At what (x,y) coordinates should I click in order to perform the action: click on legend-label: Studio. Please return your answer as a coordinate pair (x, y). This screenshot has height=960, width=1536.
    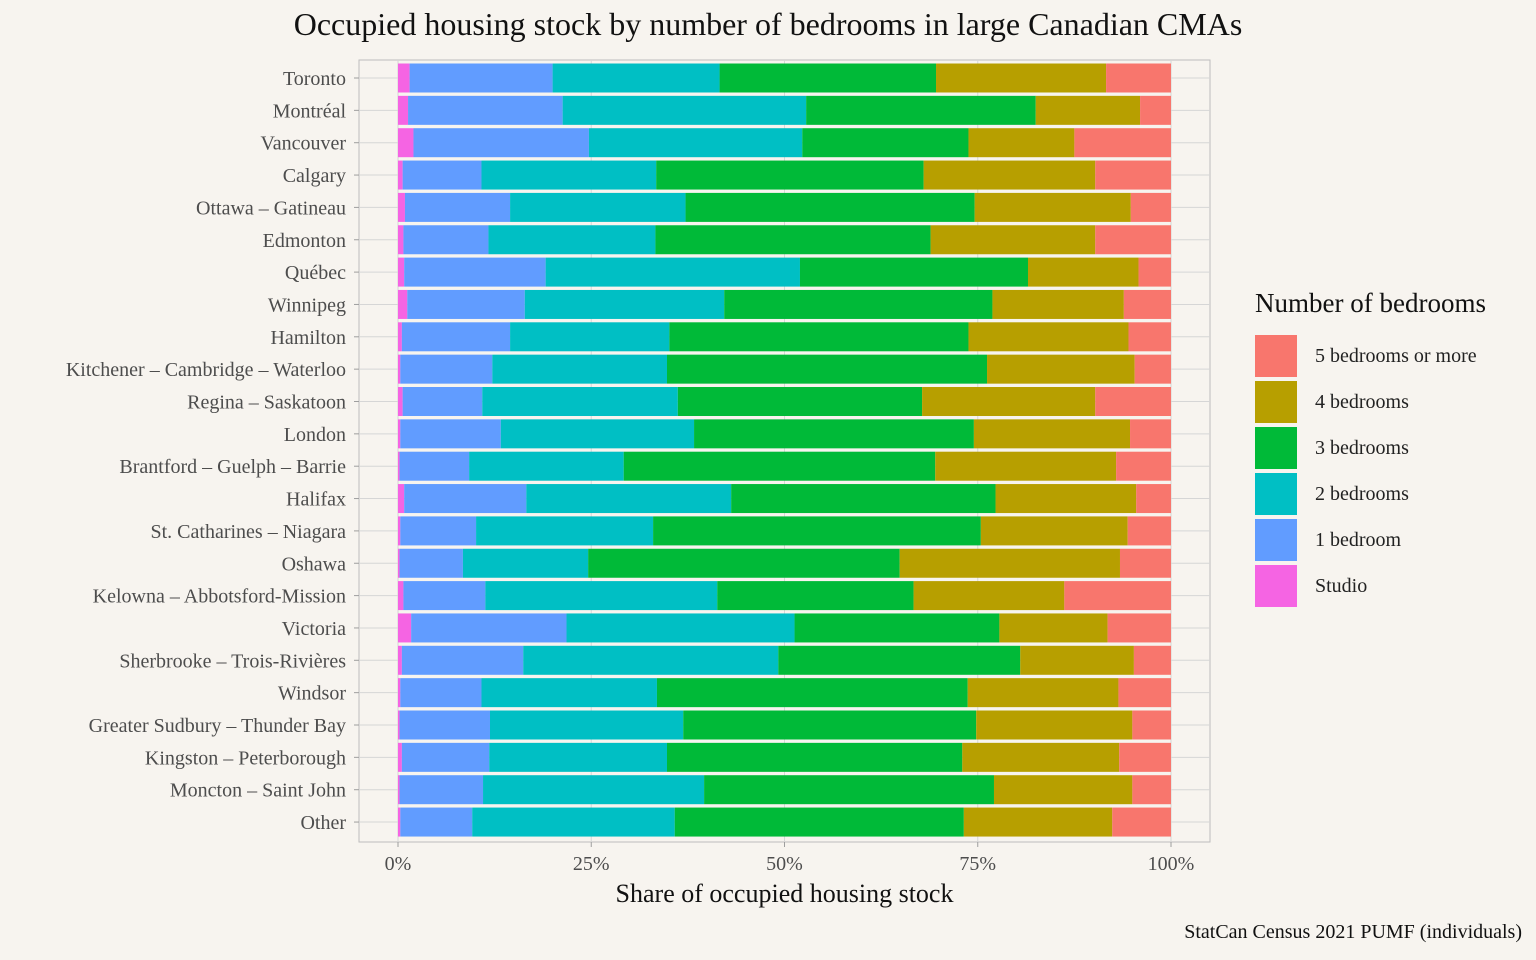
    Looking at the image, I should click on (1341, 585).